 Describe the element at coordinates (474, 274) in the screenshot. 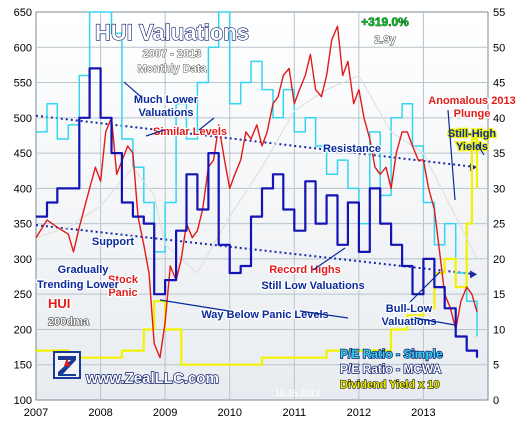

I see `trendline-arrow` at that location.